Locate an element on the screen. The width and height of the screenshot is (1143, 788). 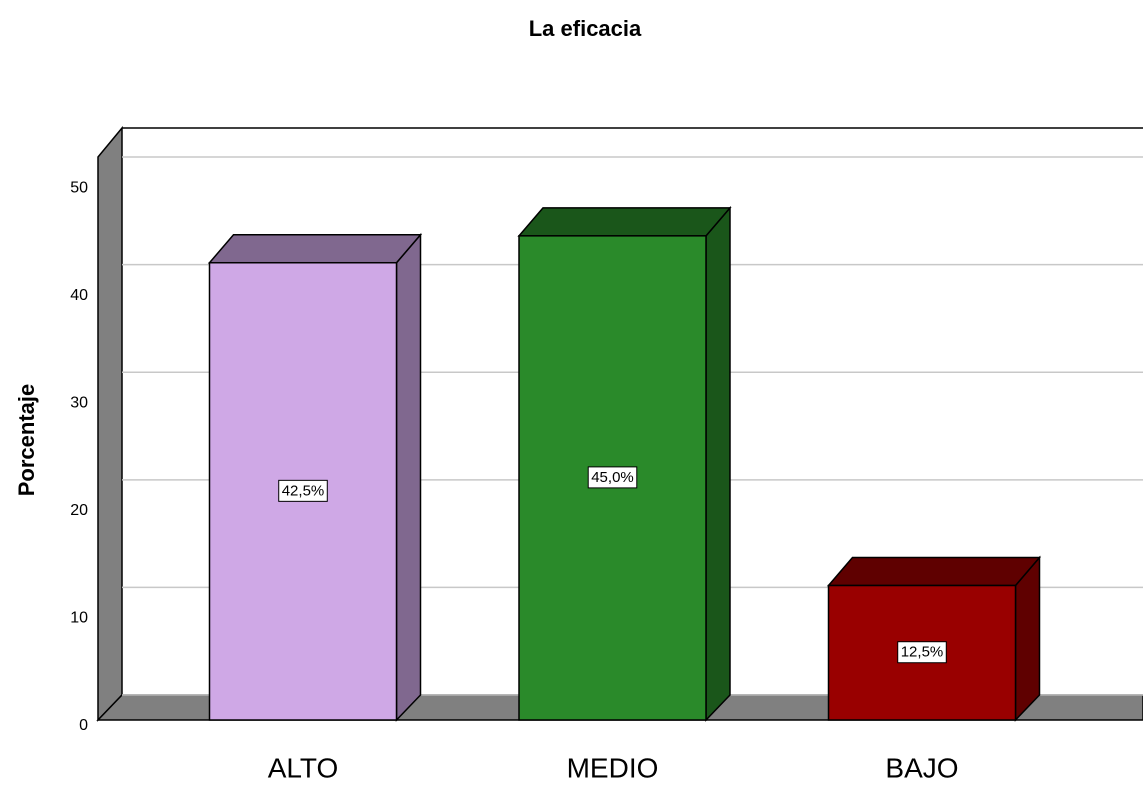
data-label: 45,0% is located at coordinates (612, 477).